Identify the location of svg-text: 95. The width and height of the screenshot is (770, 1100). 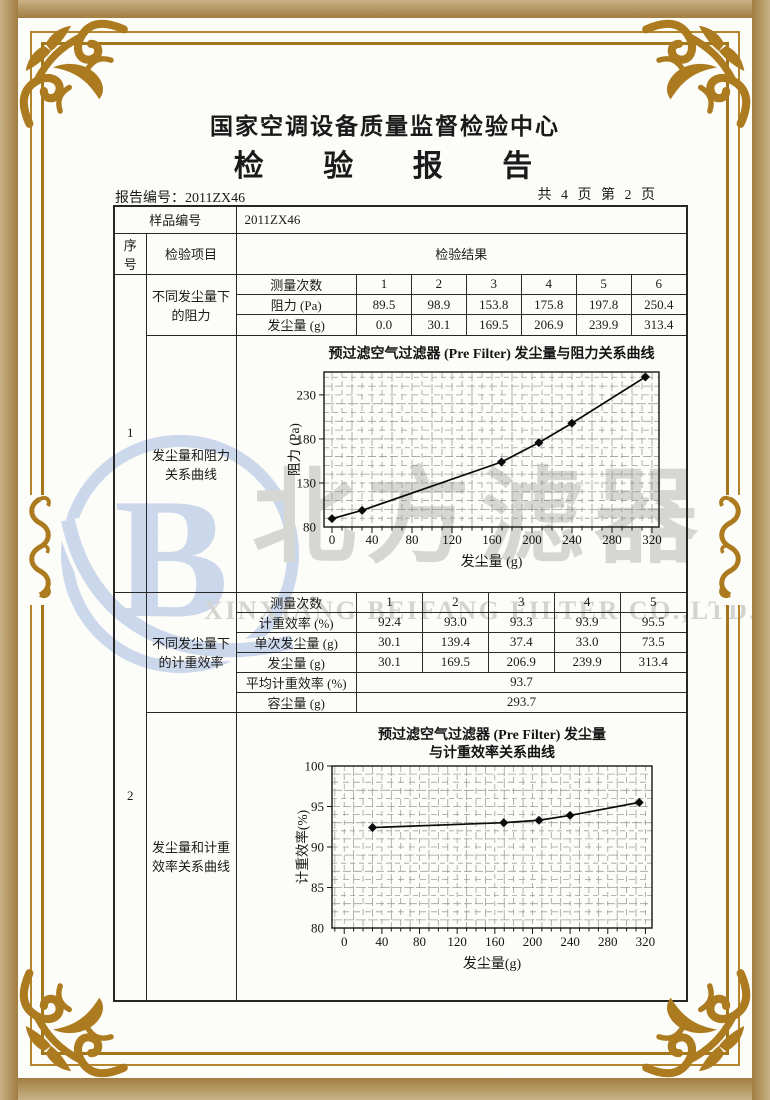
(317, 806).